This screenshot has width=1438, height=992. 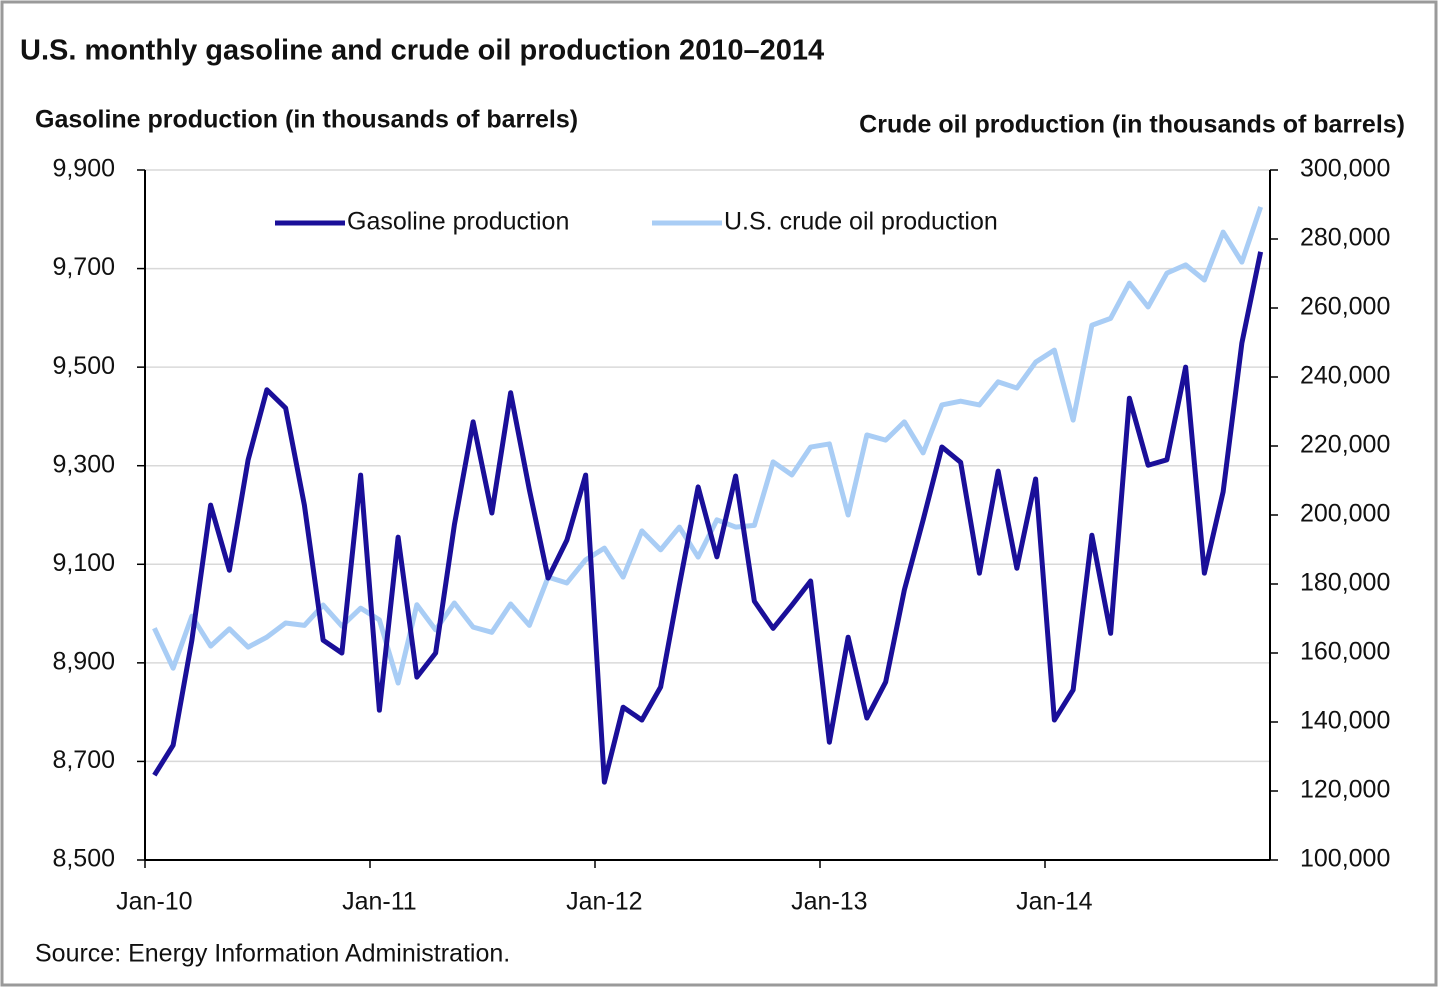 What do you see at coordinates (83, 366) in the screenshot?
I see `y-tick-label: 9,500` at bounding box center [83, 366].